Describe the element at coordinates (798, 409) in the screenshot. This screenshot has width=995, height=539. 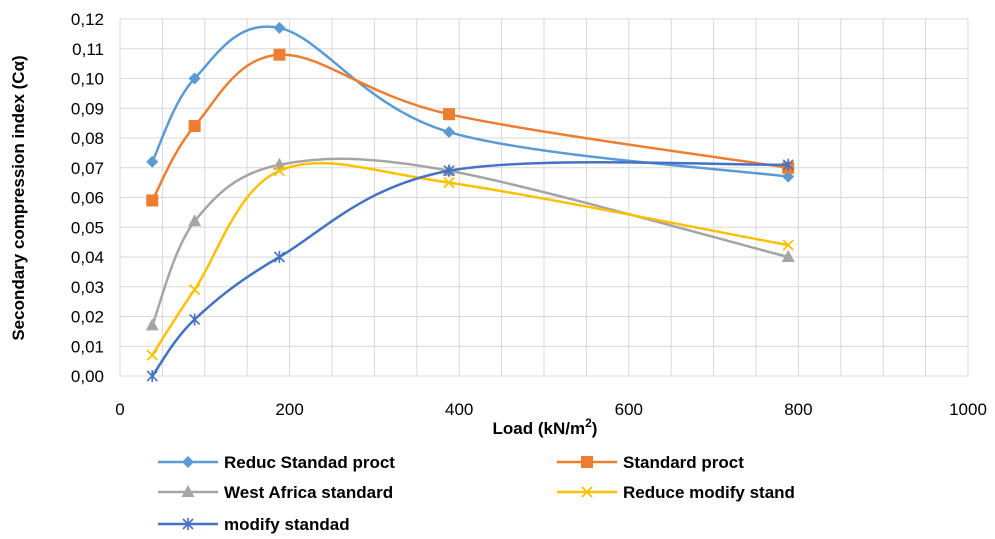
I see `x-tick-label: 800` at that location.